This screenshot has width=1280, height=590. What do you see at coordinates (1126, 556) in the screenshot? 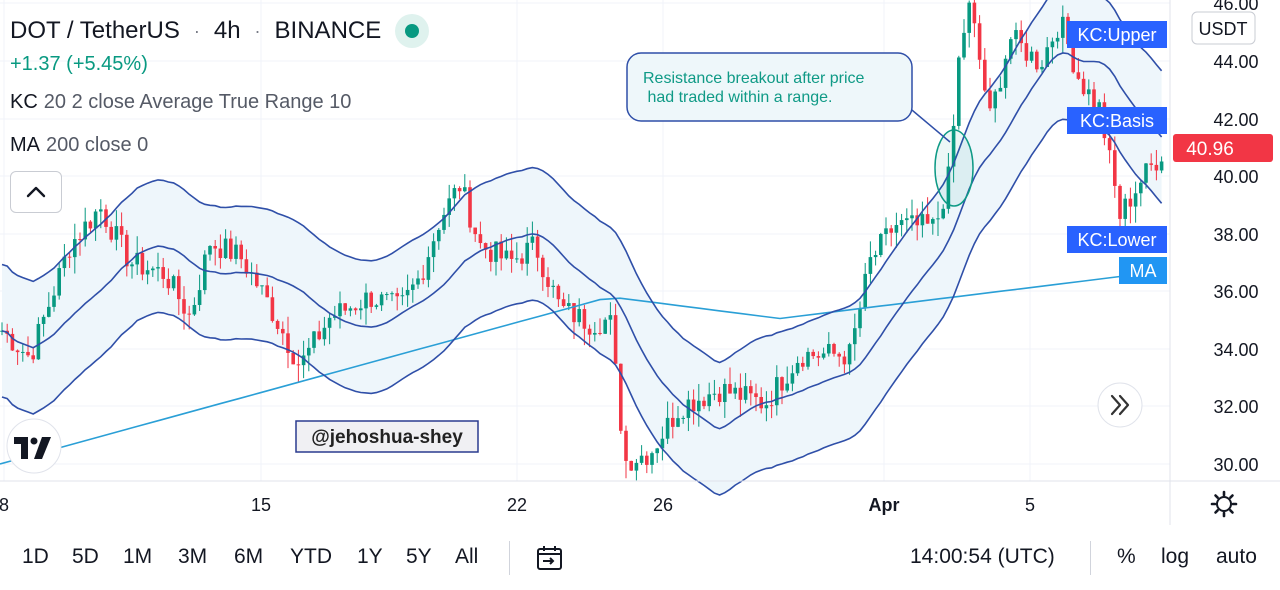
I see `percent-scale-toggle: %` at bounding box center [1126, 556].